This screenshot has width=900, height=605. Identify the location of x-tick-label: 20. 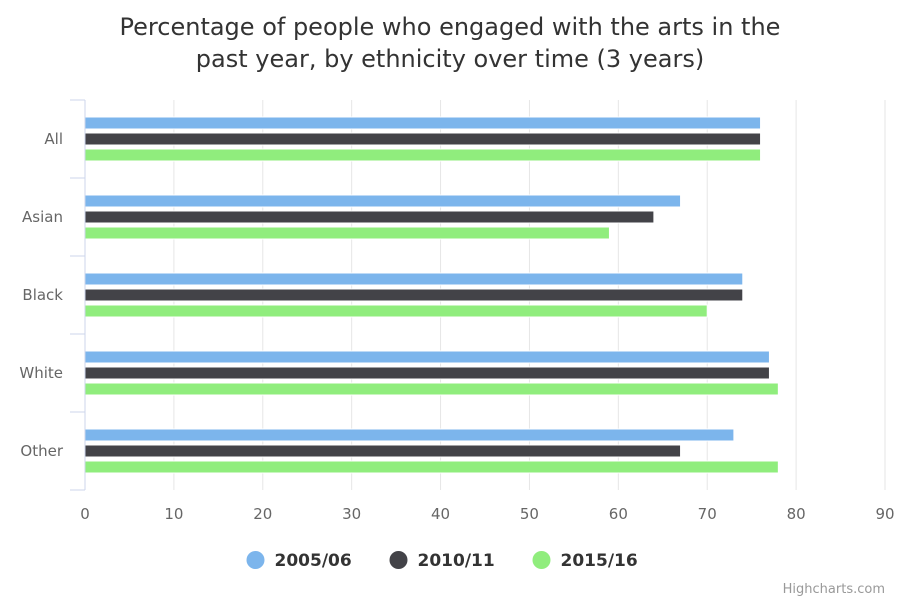
(262, 514).